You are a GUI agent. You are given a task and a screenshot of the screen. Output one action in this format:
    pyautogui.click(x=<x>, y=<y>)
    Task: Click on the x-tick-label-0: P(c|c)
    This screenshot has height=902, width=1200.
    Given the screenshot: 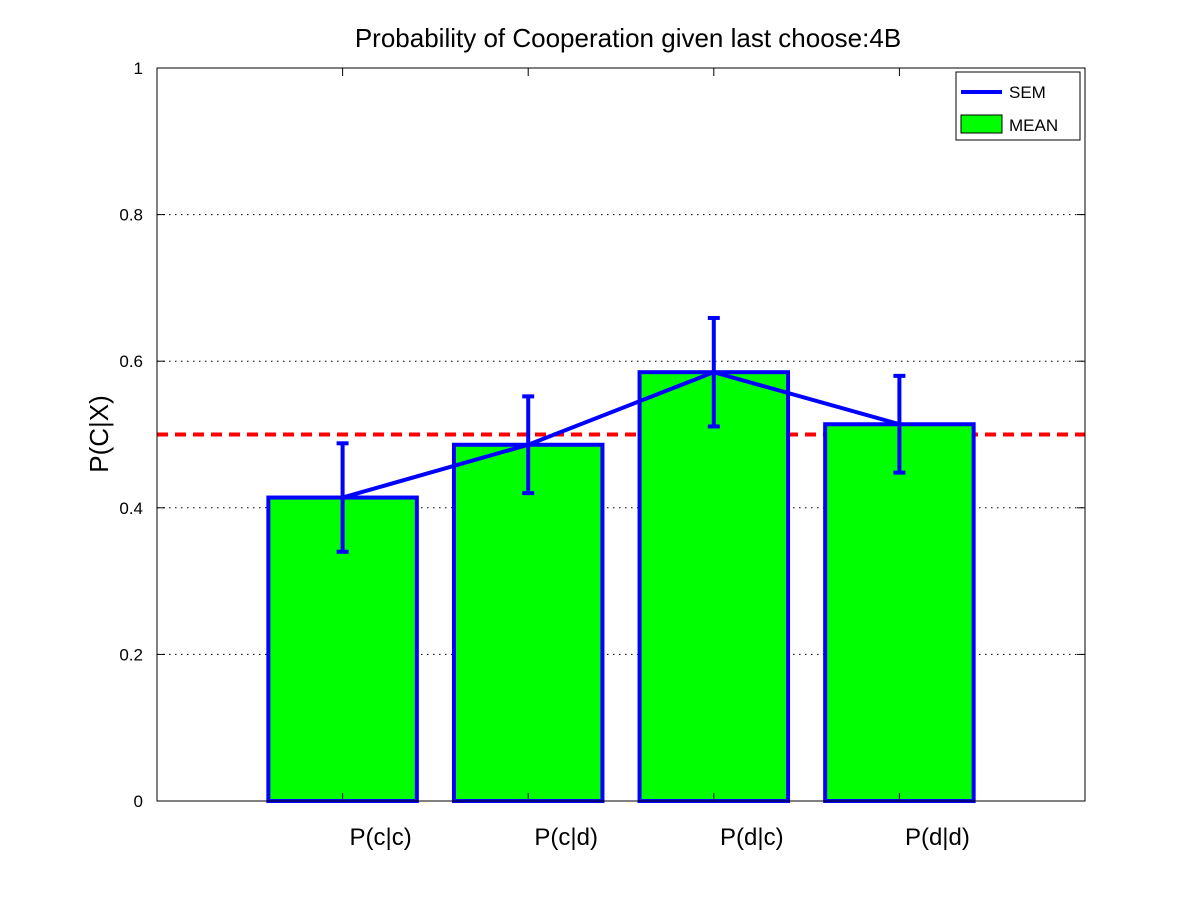 What is the action you would take?
    pyautogui.click(x=380, y=837)
    